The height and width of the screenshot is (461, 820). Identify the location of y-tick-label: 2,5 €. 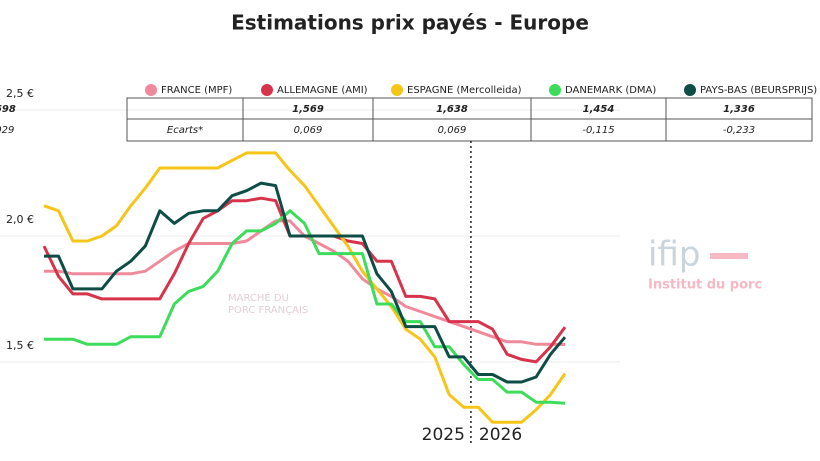
(20, 93).